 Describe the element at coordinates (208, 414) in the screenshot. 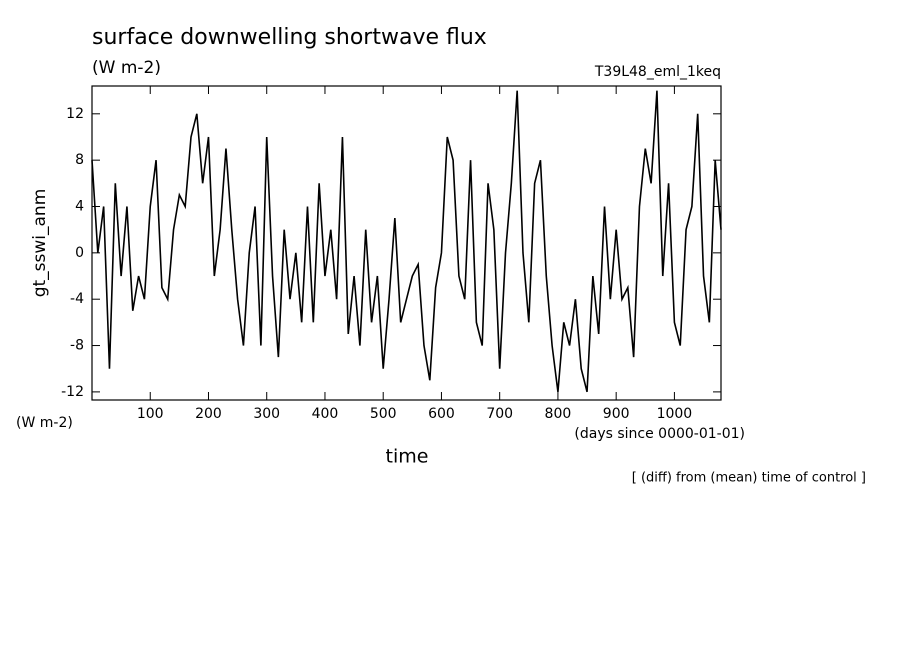

I see `x-tick-label: 200` at that location.